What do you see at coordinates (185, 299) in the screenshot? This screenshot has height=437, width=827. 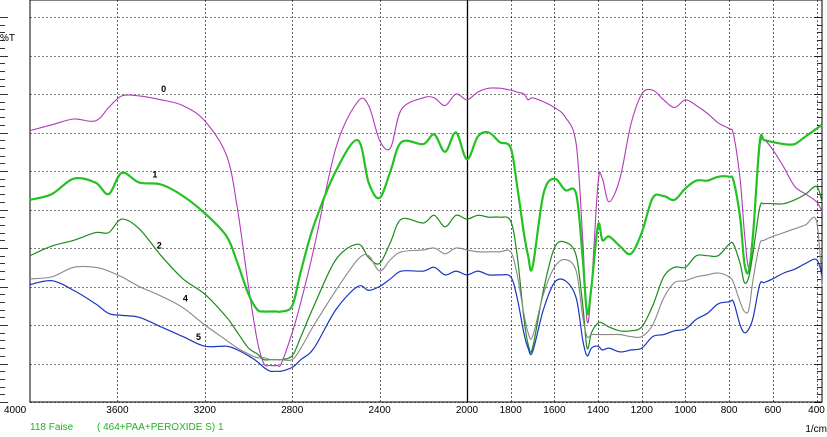 I see `trace-label-4: 4` at bounding box center [185, 299].